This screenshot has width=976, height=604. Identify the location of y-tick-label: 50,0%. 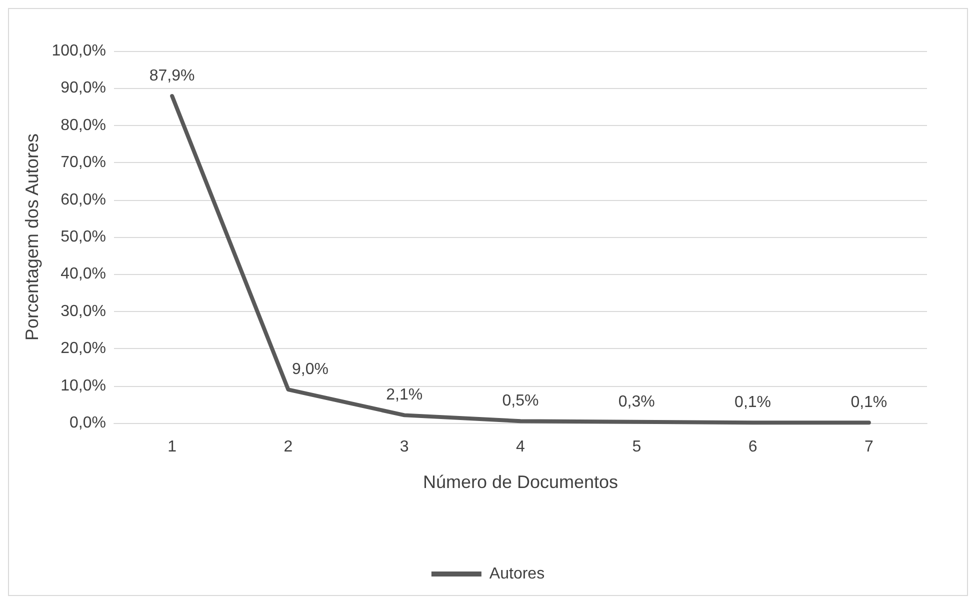
(83, 237).